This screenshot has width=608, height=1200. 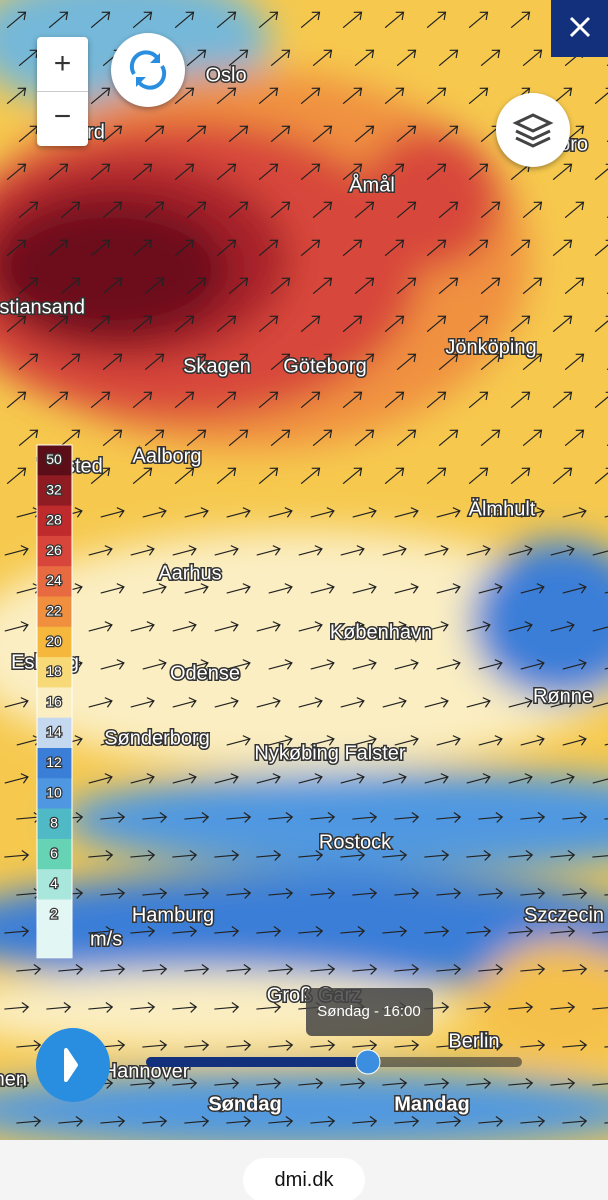 What do you see at coordinates (54, 641) in the screenshot?
I see `legend-value: 20` at bounding box center [54, 641].